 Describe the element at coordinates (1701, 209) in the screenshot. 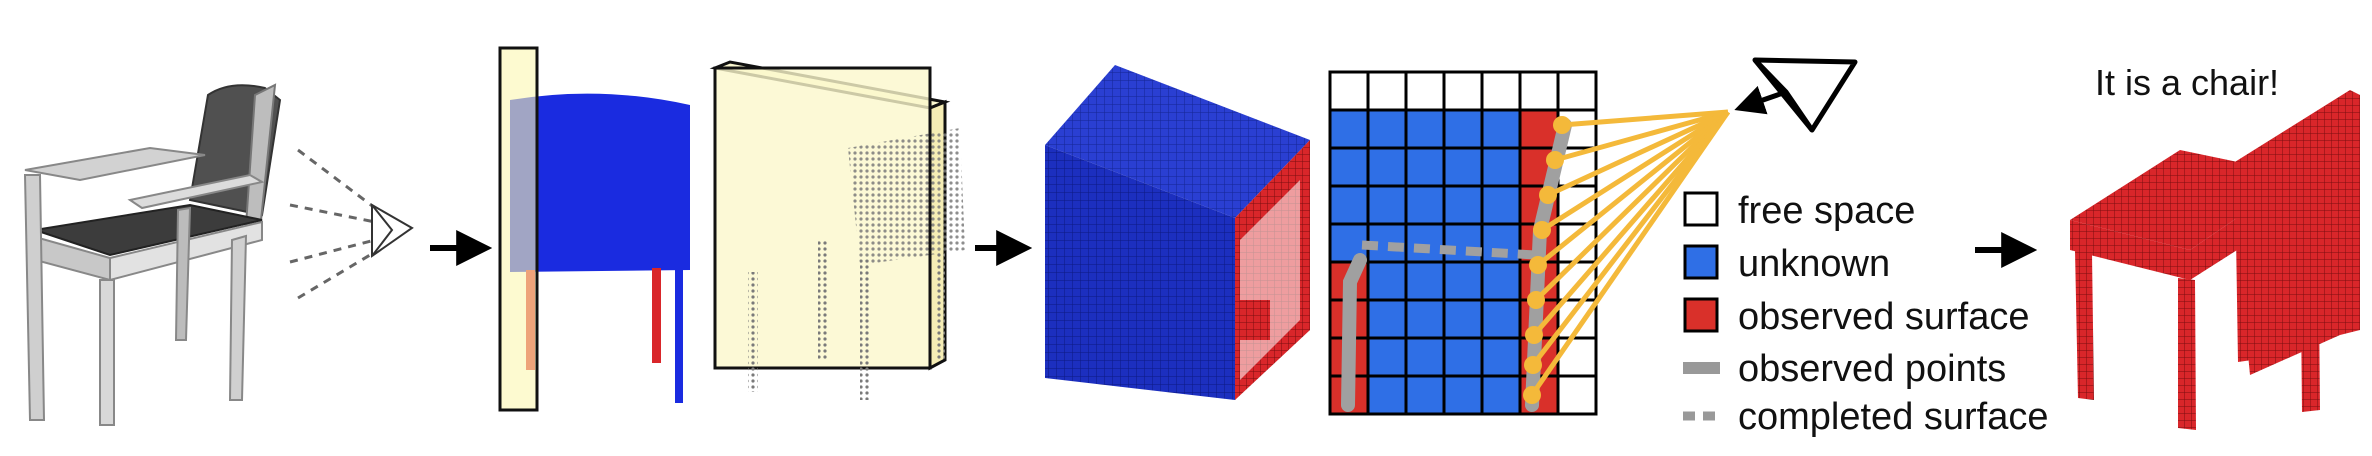

I see `legend-swatch-free` at that location.